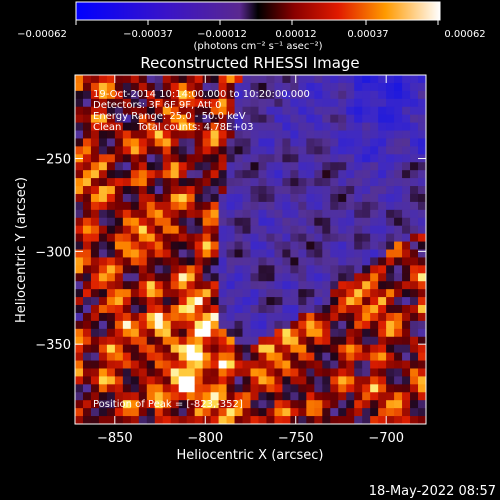 The height and width of the screenshot is (500, 500). I want to click on x-tick-label: −750, so click(296, 438).